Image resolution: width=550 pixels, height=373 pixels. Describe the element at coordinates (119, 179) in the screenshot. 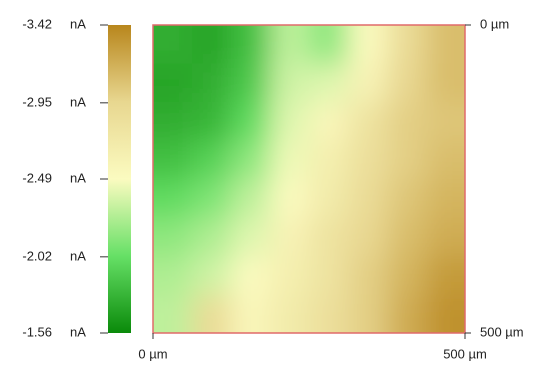

I see `colorbar` at that location.